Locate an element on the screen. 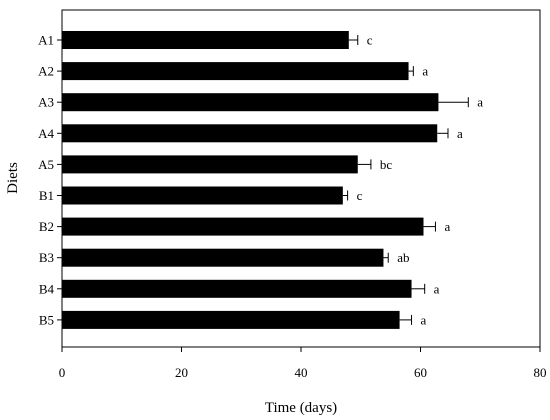 The width and height of the screenshot is (550, 420). significance-label-a5: bc is located at coordinates (386, 164).